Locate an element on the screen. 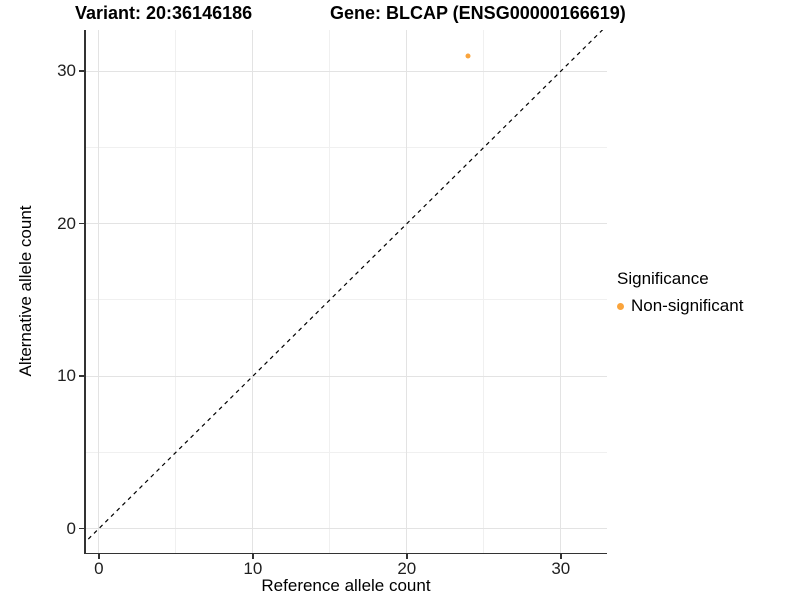  x-axis-tick-label: 30 is located at coordinates (561, 568).